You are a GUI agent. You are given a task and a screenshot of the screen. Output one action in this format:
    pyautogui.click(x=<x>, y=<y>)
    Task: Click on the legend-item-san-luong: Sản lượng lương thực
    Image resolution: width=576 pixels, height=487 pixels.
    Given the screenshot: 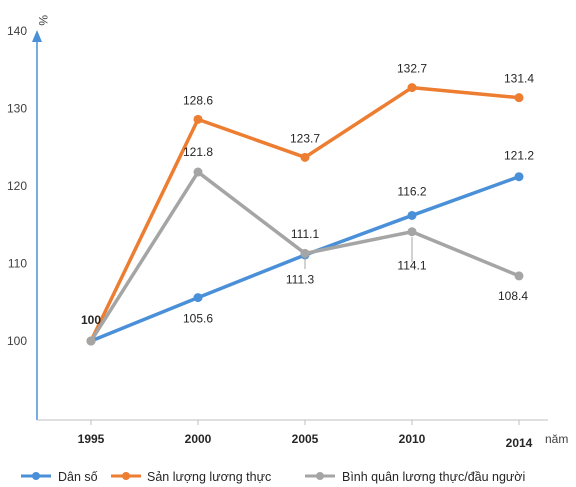 What is the action you would take?
    pyautogui.click(x=191, y=477)
    